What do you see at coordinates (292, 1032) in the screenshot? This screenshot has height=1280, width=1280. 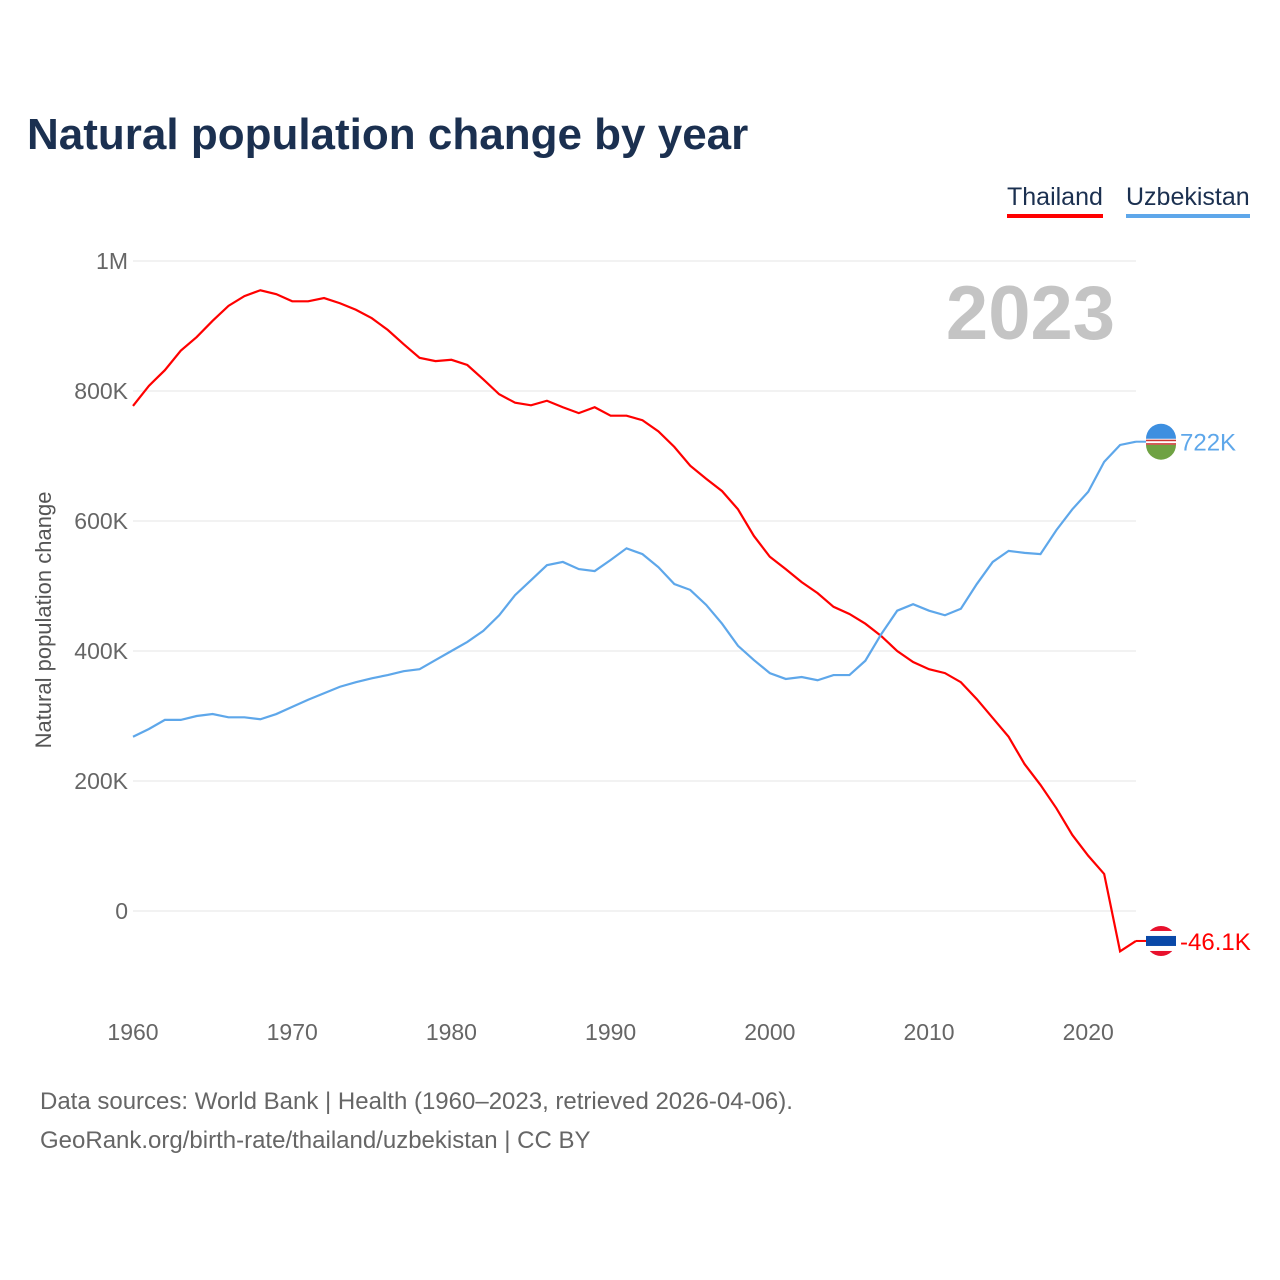 I see `x-tick-label: 1970` at bounding box center [292, 1032].